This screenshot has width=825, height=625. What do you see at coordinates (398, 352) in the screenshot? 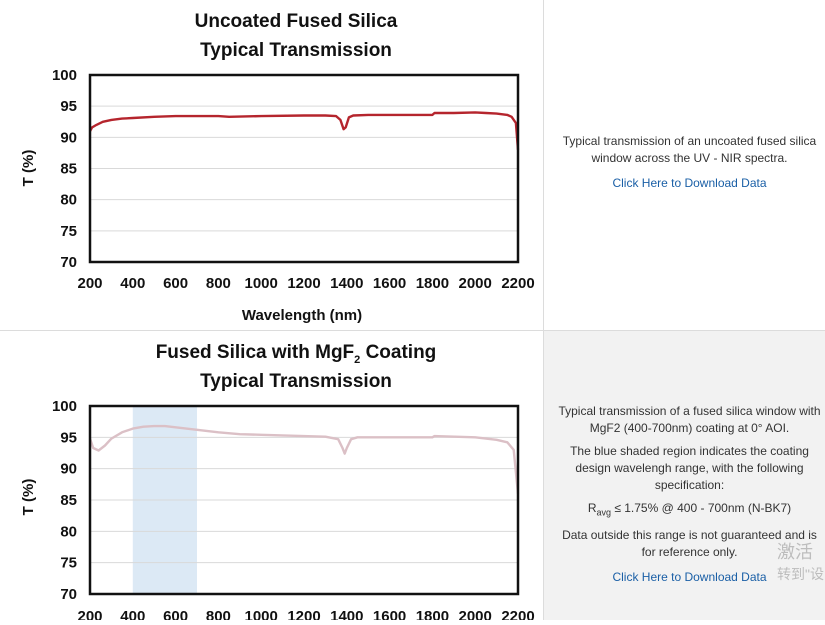
I see `chart-title-suffix: Coating` at bounding box center [398, 352].